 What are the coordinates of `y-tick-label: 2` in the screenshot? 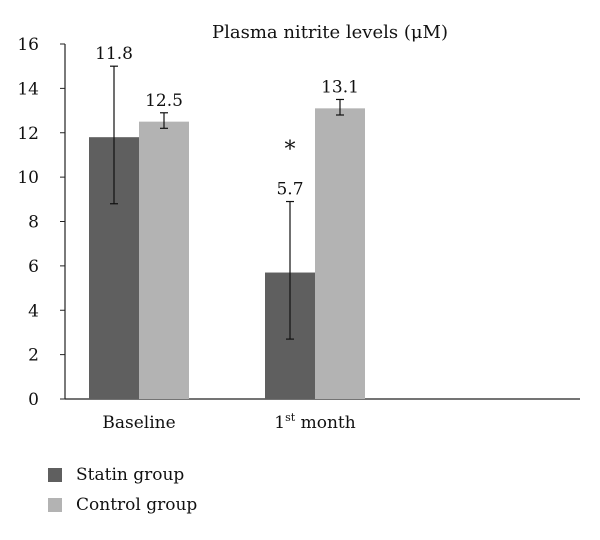 It's located at (33, 356).